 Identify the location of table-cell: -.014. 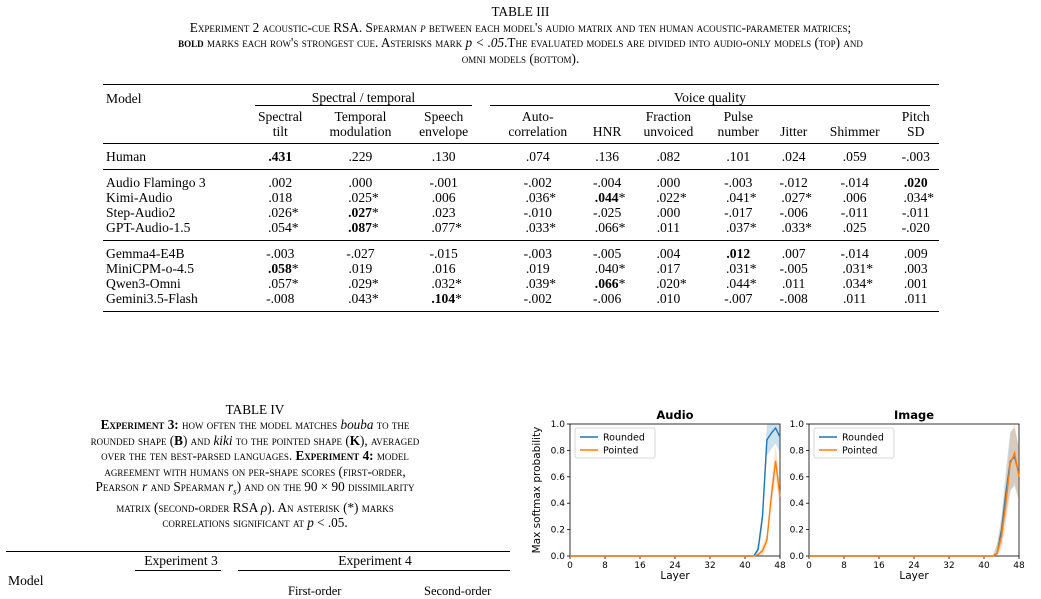
(854, 179).